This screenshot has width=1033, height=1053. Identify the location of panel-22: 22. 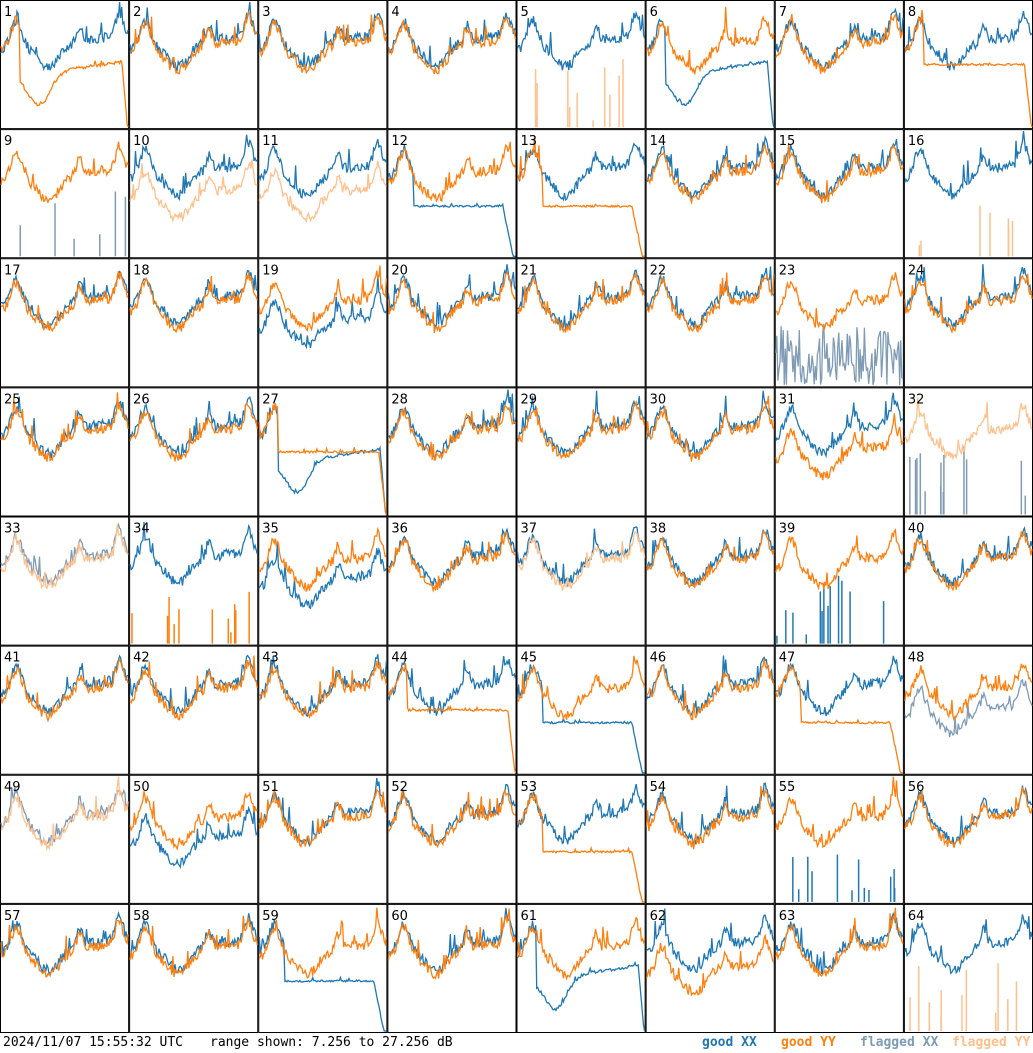
(710, 323).